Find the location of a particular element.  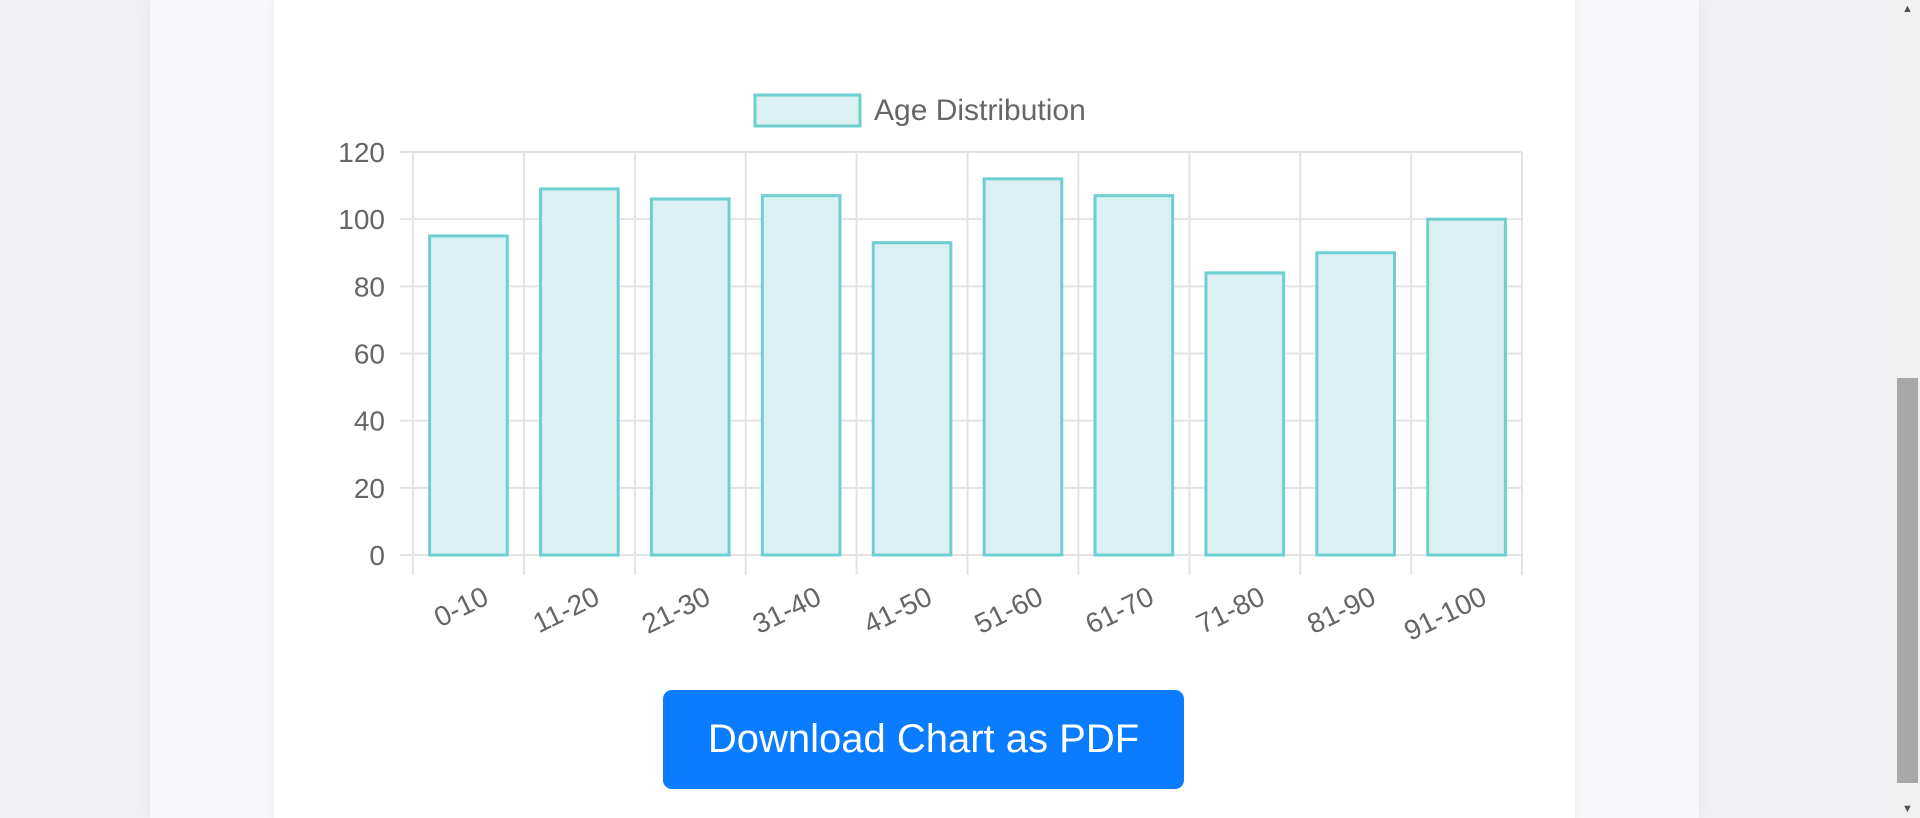

legend-swatch is located at coordinates (807, 110).